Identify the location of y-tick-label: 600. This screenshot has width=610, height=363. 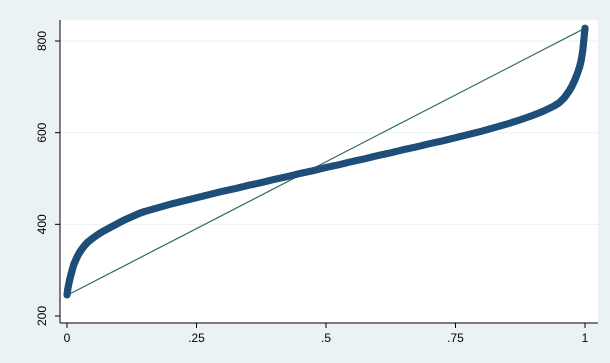
(42, 132).